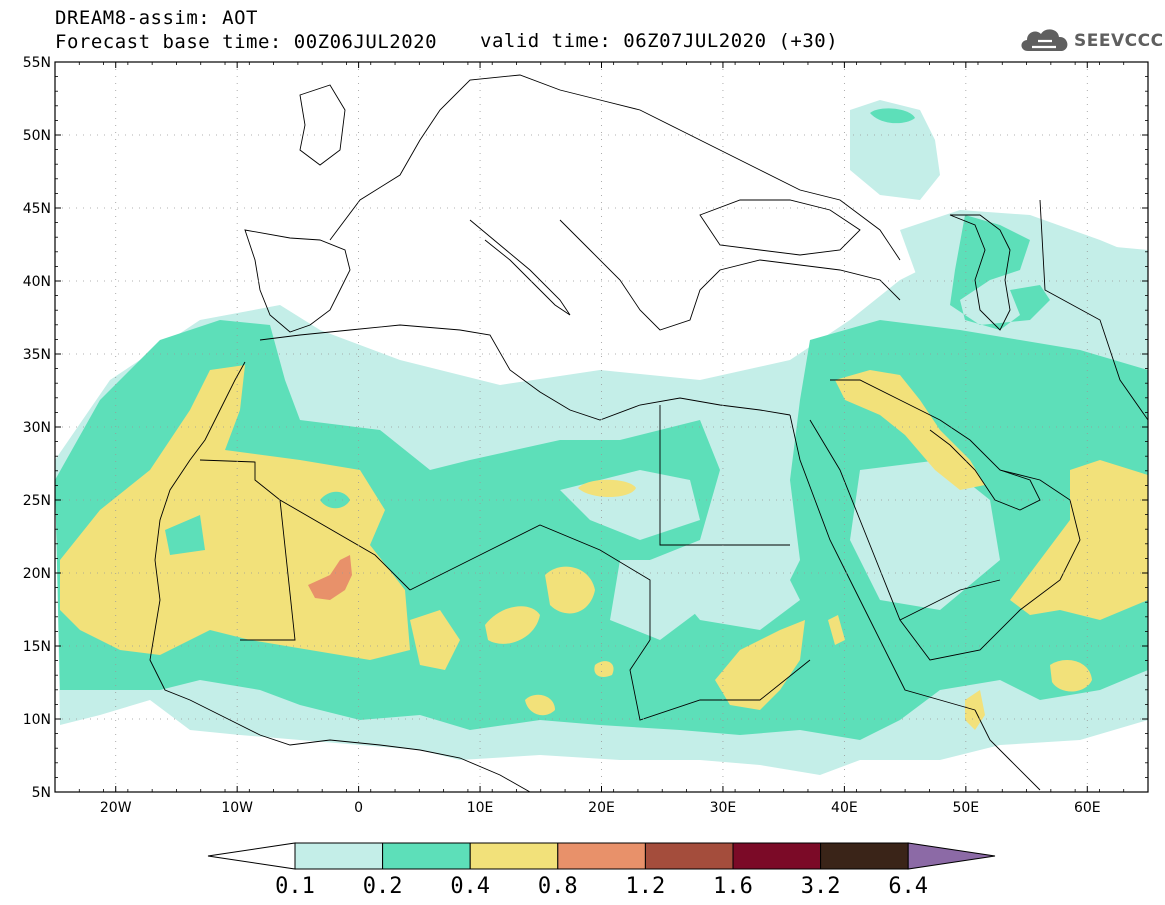 The image size is (1165, 905). What do you see at coordinates (237, 808) in the screenshot?
I see `lon-label: 10W` at bounding box center [237, 808].